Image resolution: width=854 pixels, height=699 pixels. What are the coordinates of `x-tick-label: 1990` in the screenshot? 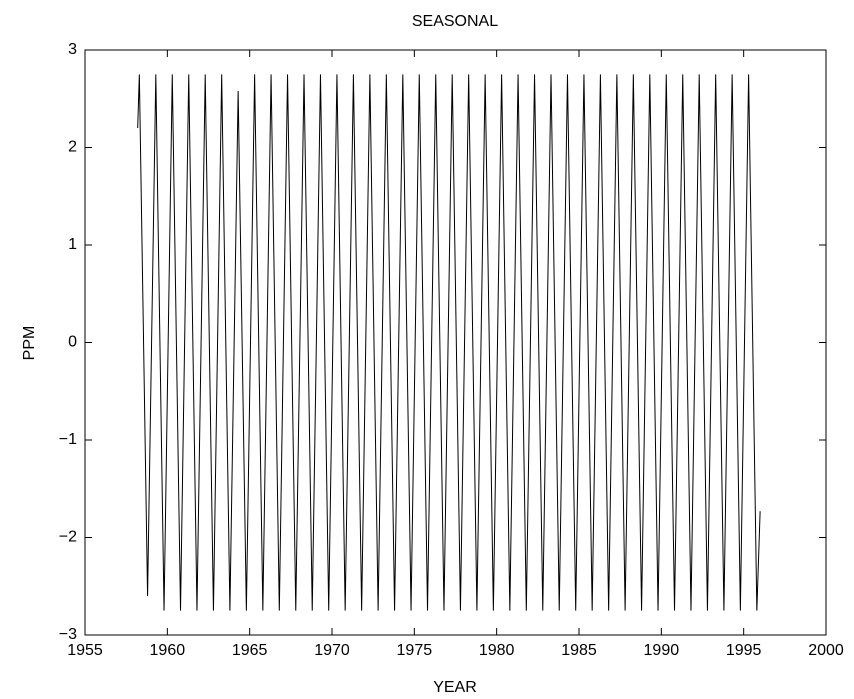 It's located at (662, 650).